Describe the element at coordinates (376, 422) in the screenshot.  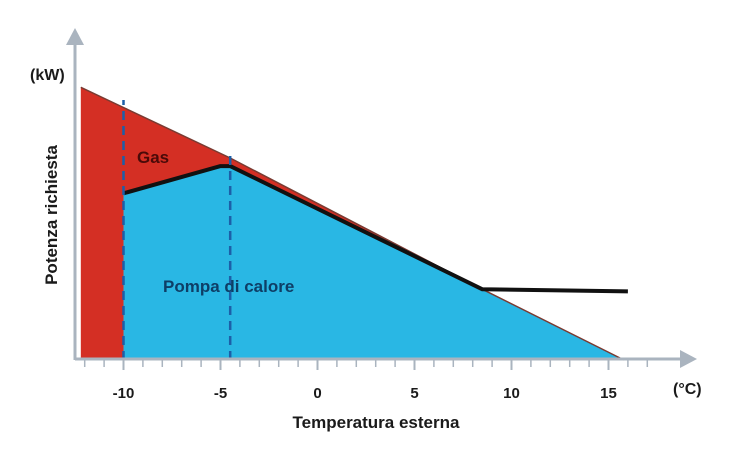
I see `x-axis-title: Temperatura esterna` at that location.